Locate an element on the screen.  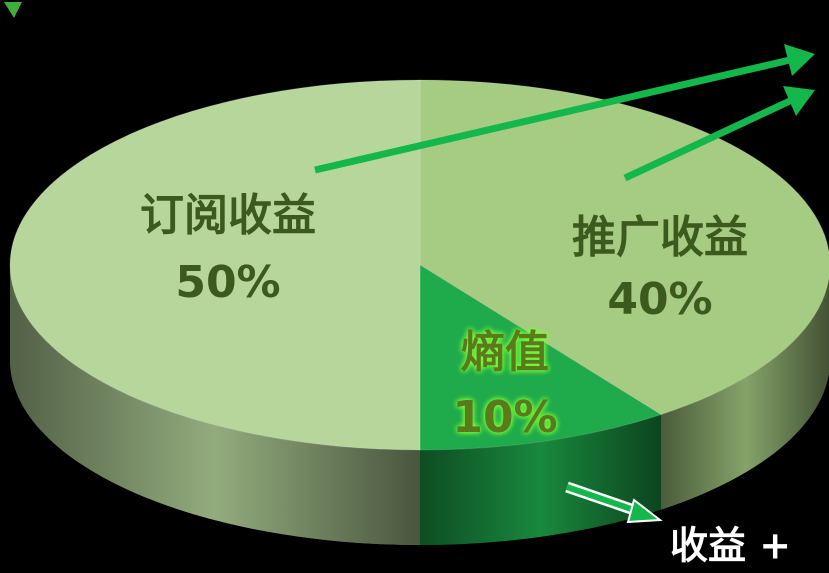
corner-icon is located at coordinates (13, 10).